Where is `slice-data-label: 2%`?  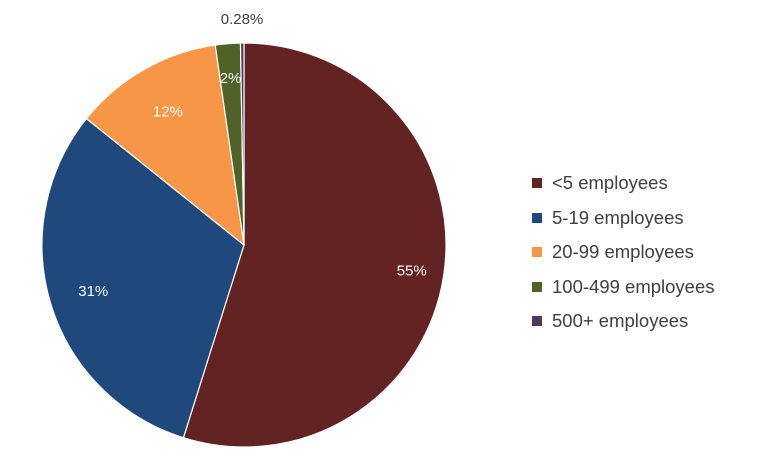 slice-data-label: 2% is located at coordinates (231, 78).